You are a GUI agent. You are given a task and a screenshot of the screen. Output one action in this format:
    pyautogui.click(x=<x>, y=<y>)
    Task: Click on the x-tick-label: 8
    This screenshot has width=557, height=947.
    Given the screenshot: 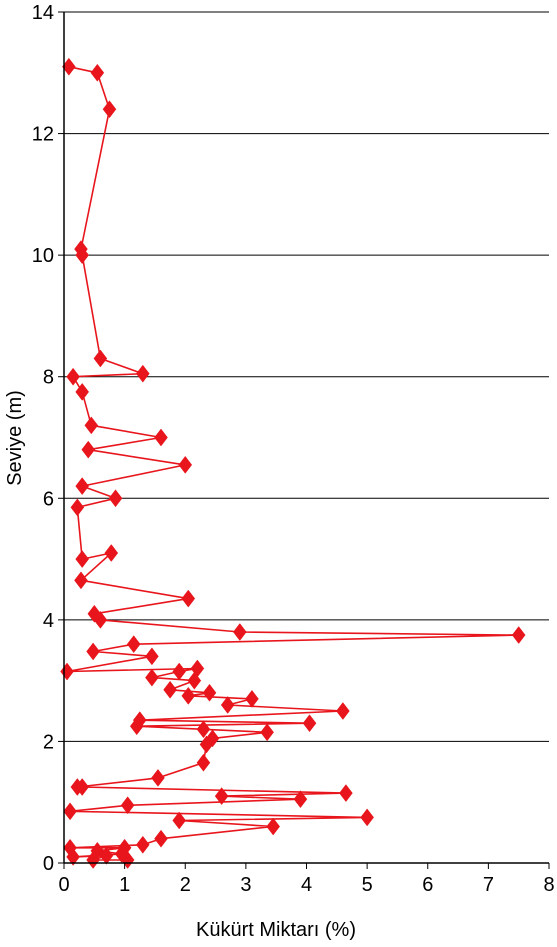 What is the action you would take?
    pyautogui.click(x=548, y=885)
    